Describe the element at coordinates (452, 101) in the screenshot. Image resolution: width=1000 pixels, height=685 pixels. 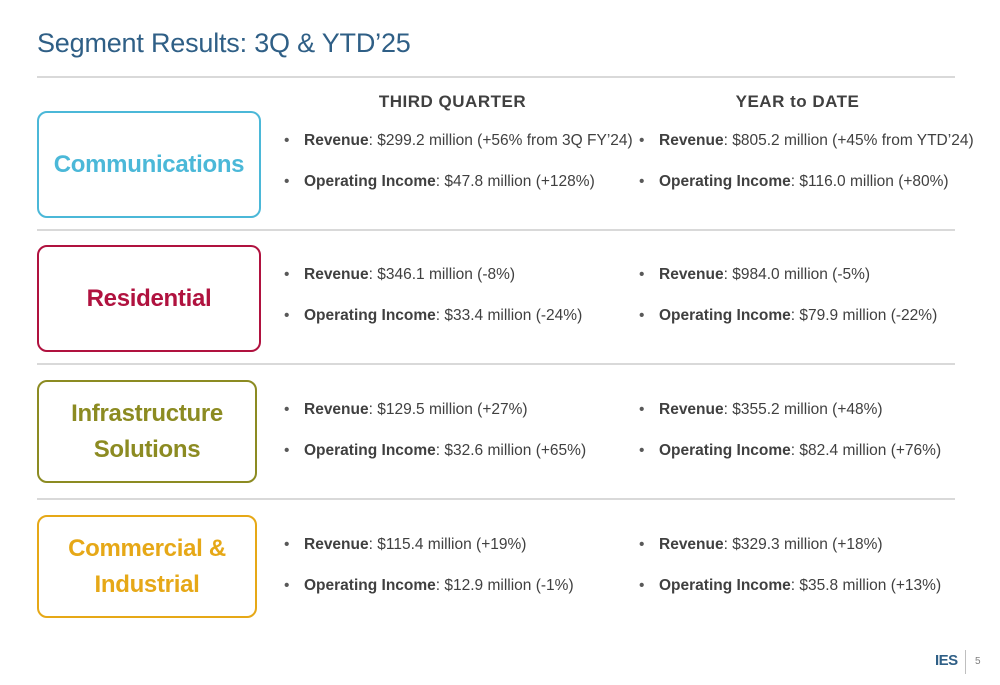
I see `column-header-quarter: THIRD QUARTER` at that location.